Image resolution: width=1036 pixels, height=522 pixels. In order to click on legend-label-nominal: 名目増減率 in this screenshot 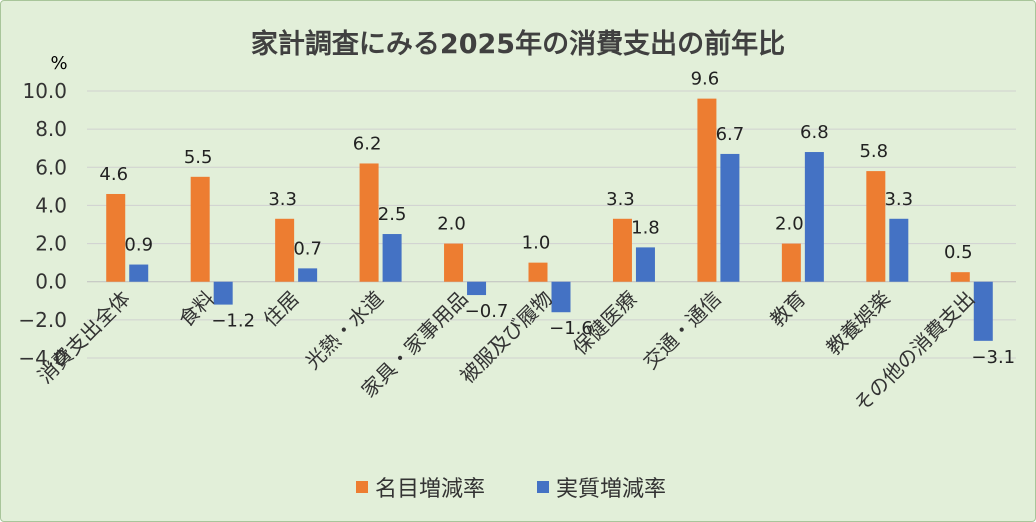, I will do `click(430, 489)`.